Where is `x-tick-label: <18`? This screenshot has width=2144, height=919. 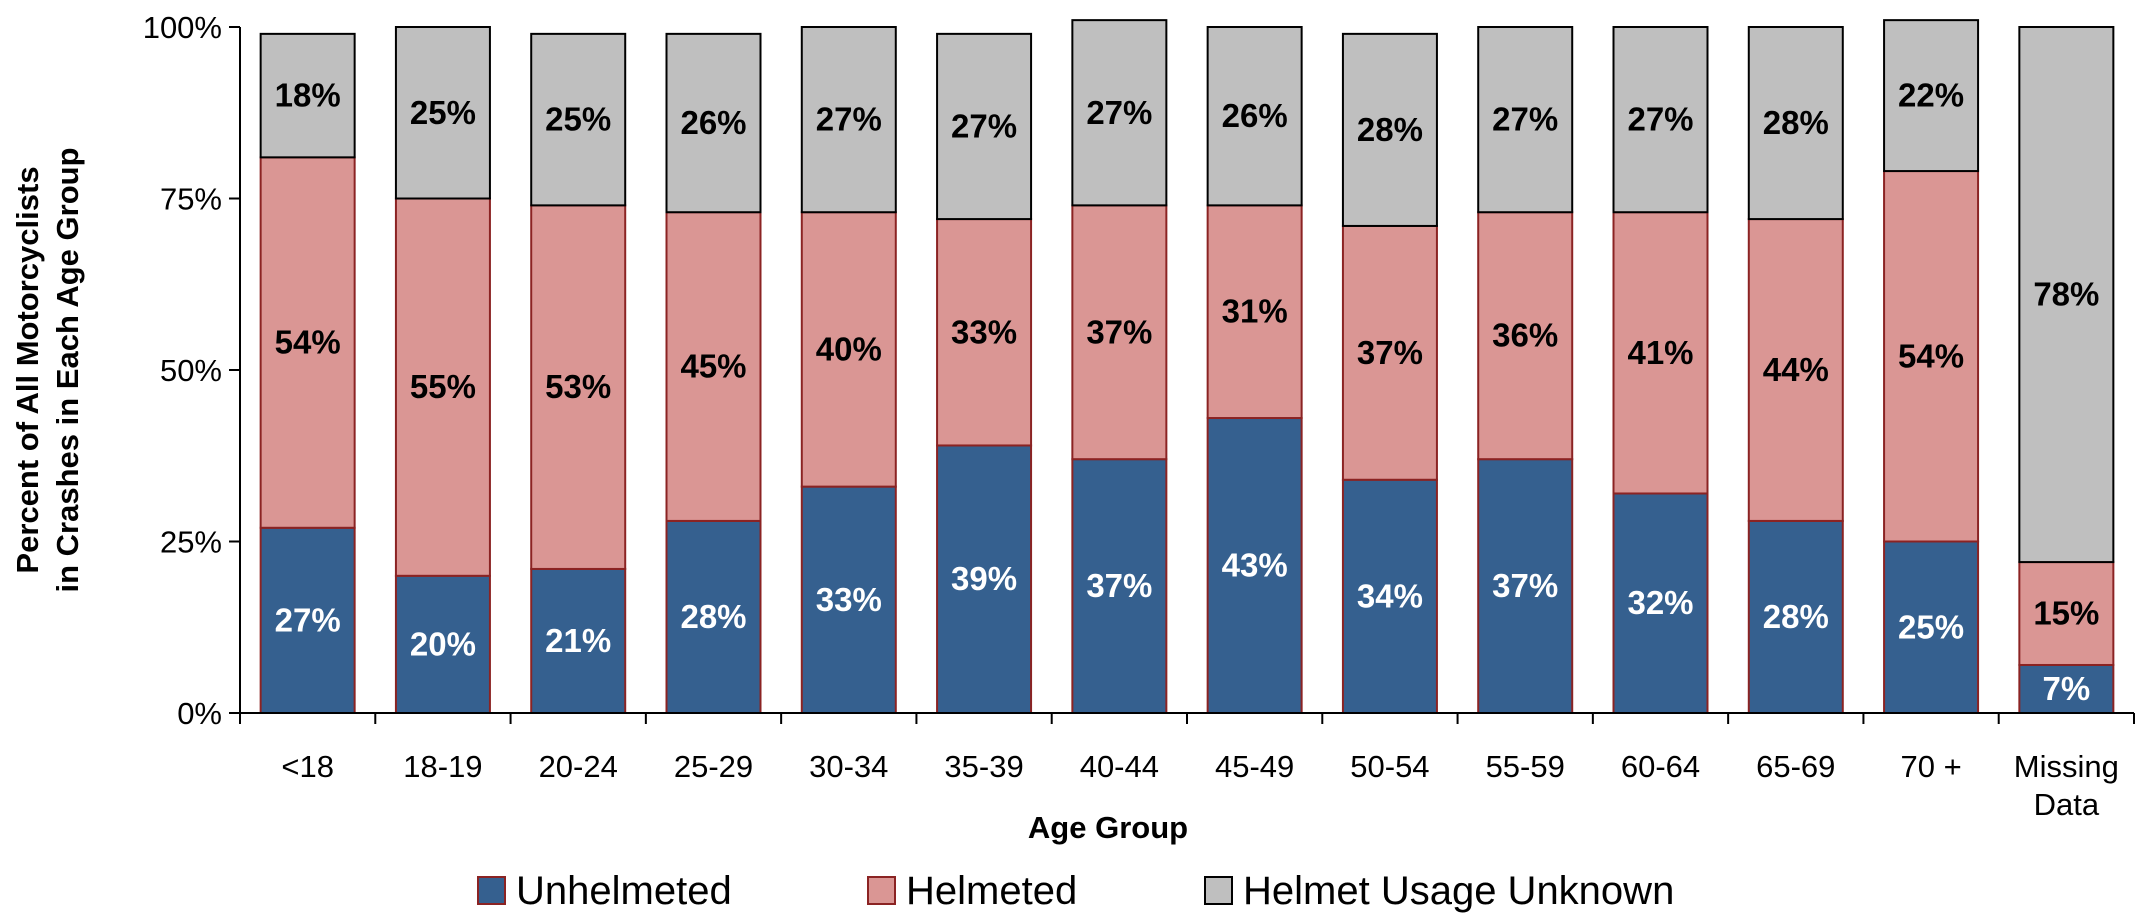
x-tick-label: <18 is located at coordinates (307, 766).